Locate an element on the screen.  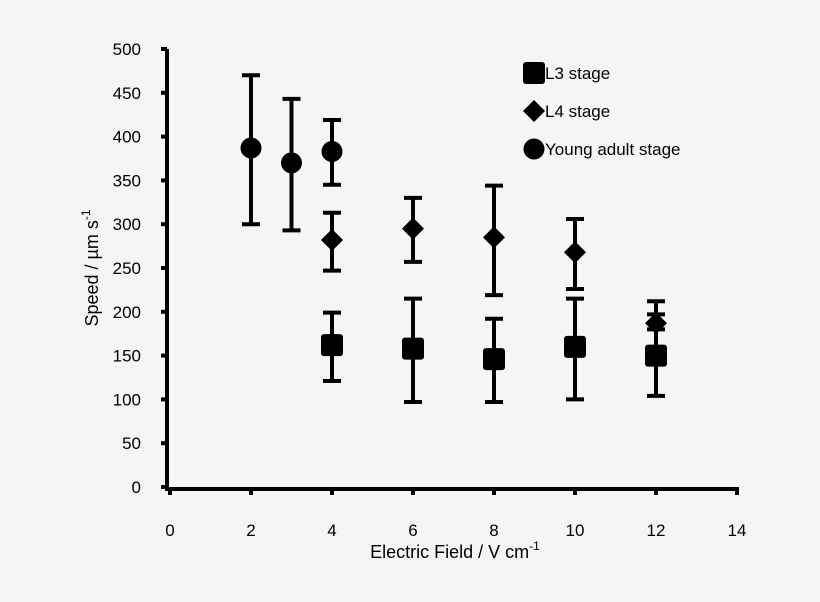
legend-label: L4 stage is located at coordinates (577, 111).